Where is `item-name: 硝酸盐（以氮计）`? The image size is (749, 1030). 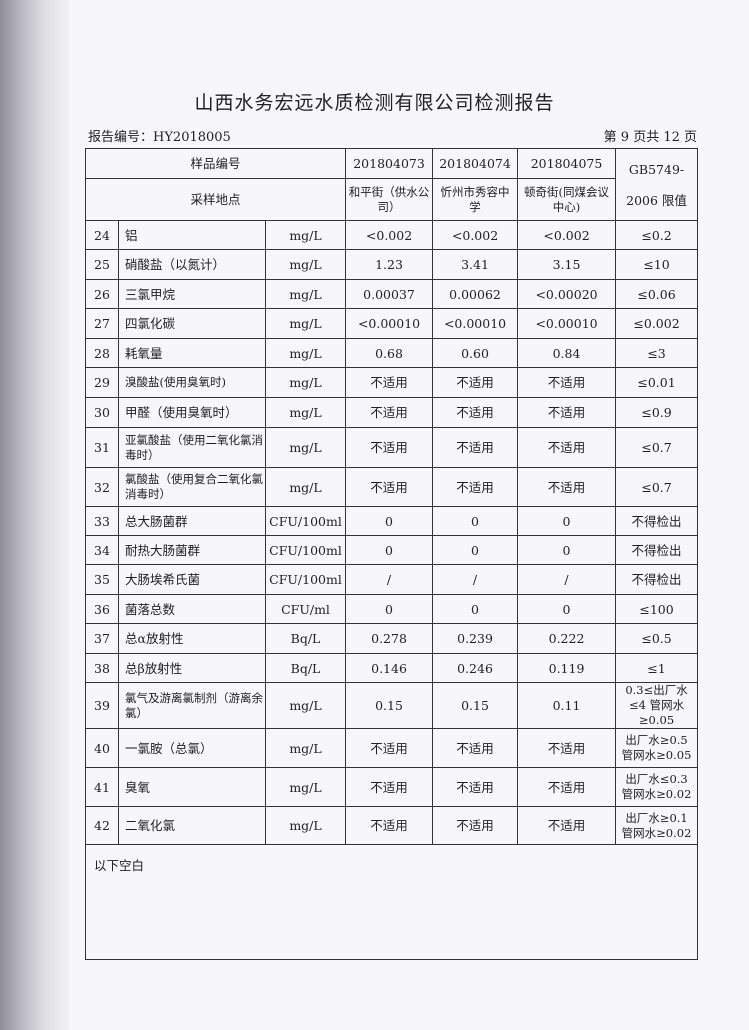 item-name: 硝酸盐（以氮计） is located at coordinates (192, 264).